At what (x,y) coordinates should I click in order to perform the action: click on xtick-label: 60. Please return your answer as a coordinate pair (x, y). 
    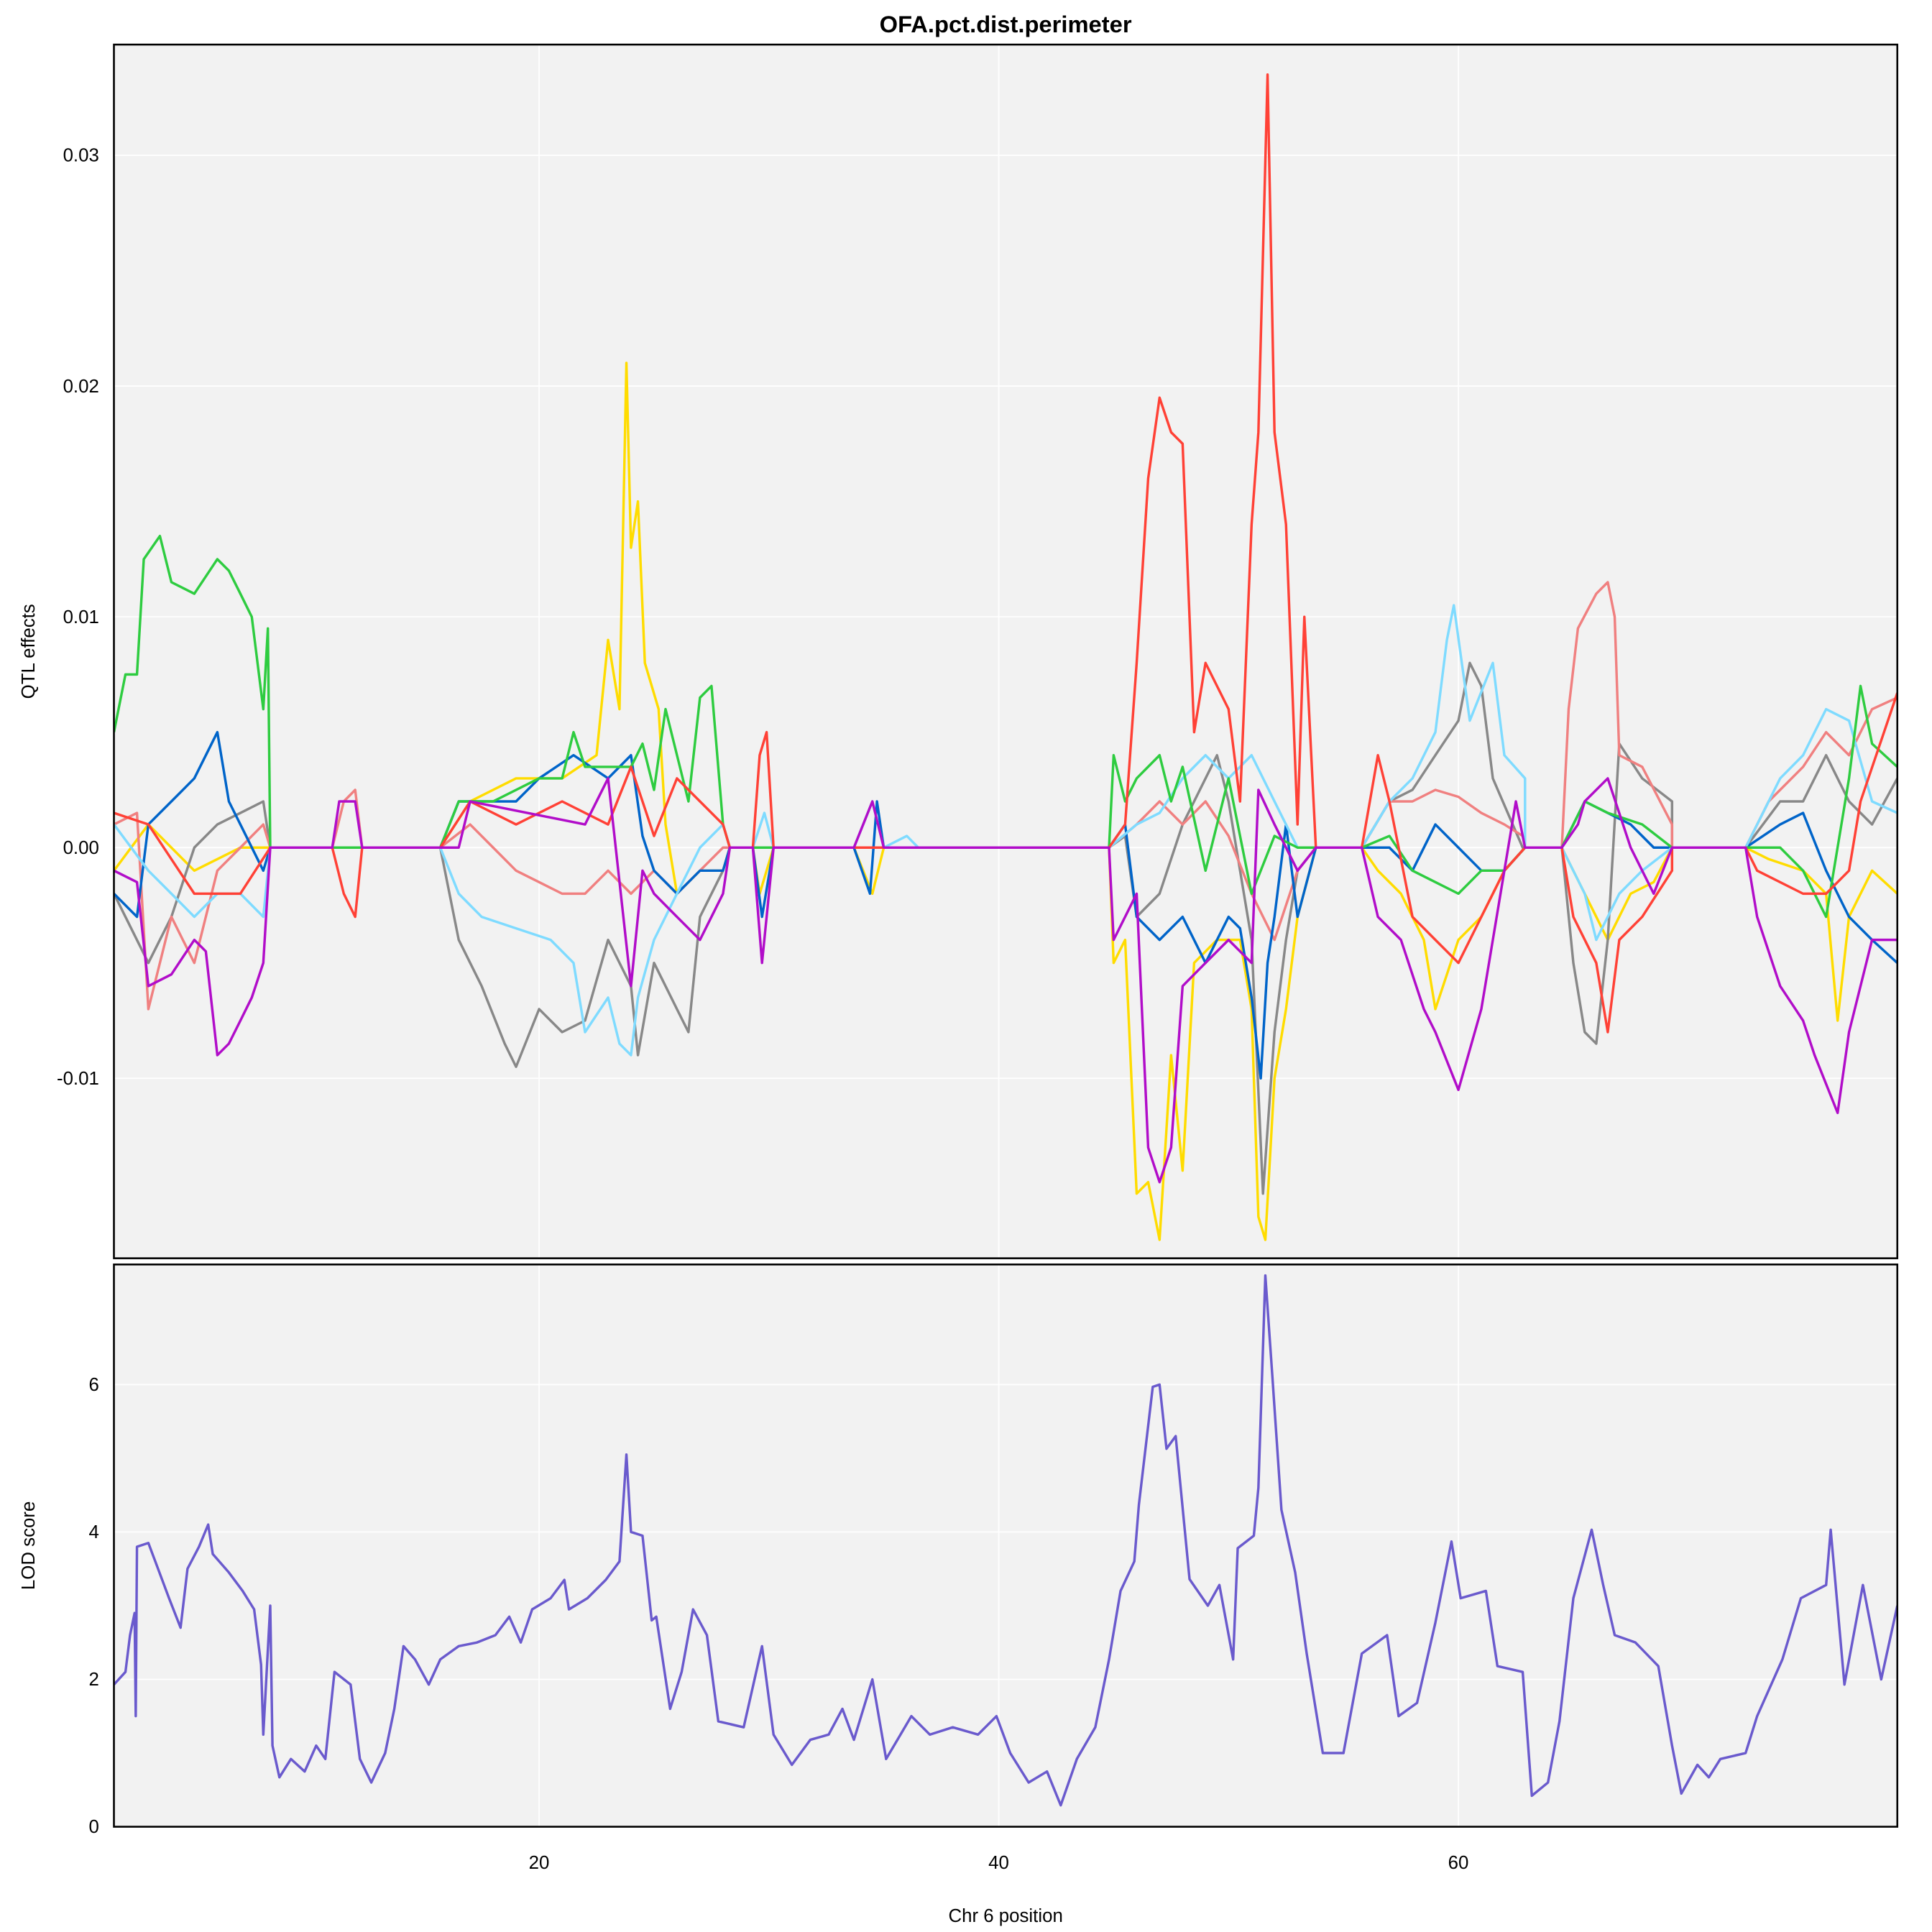
    Looking at the image, I should click on (1458, 1863).